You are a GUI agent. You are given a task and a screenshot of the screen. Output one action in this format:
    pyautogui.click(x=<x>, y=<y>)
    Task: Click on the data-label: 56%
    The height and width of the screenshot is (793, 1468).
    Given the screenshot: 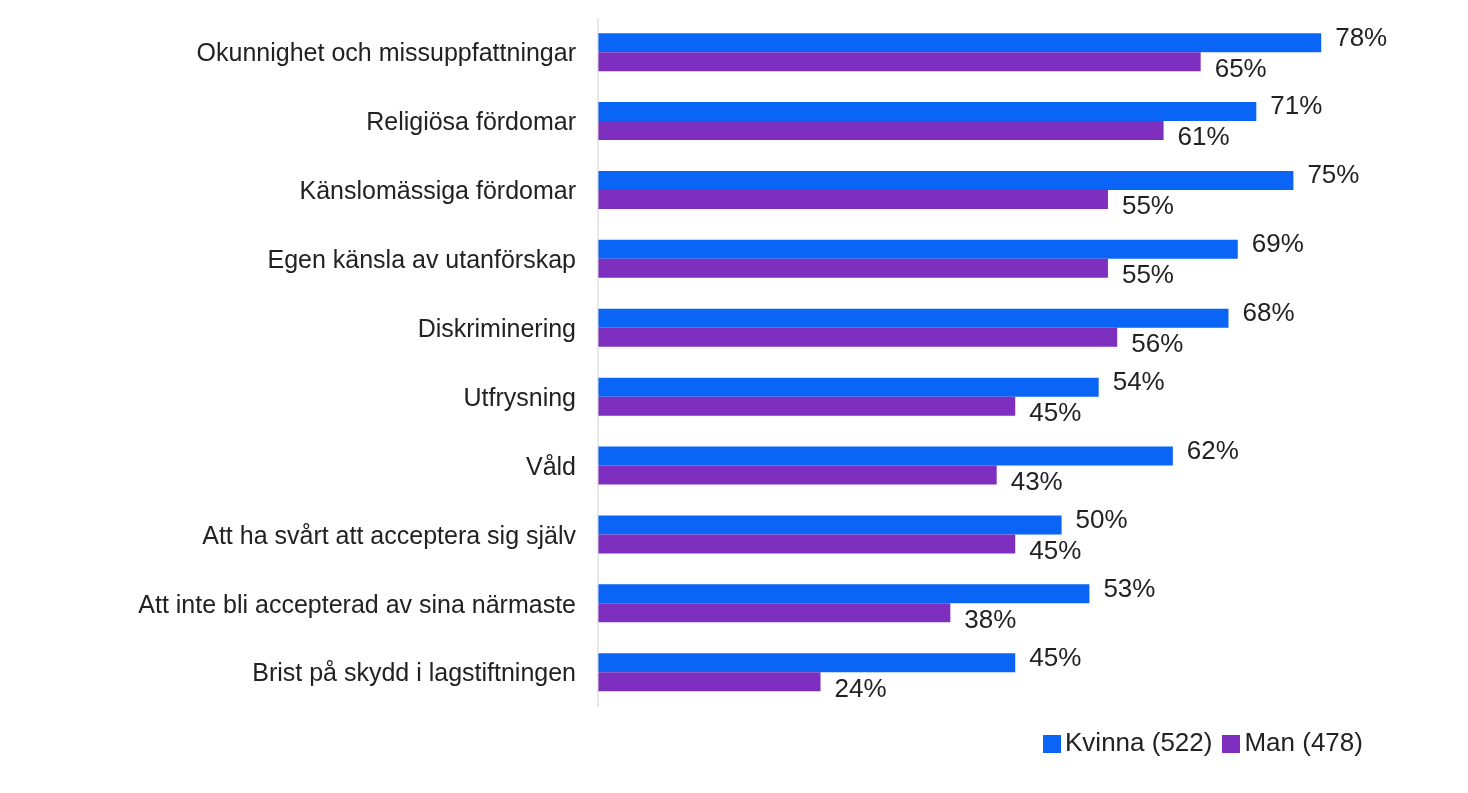 What is the action you would take?
    pyautogui.click(x=1157, y=343)
    